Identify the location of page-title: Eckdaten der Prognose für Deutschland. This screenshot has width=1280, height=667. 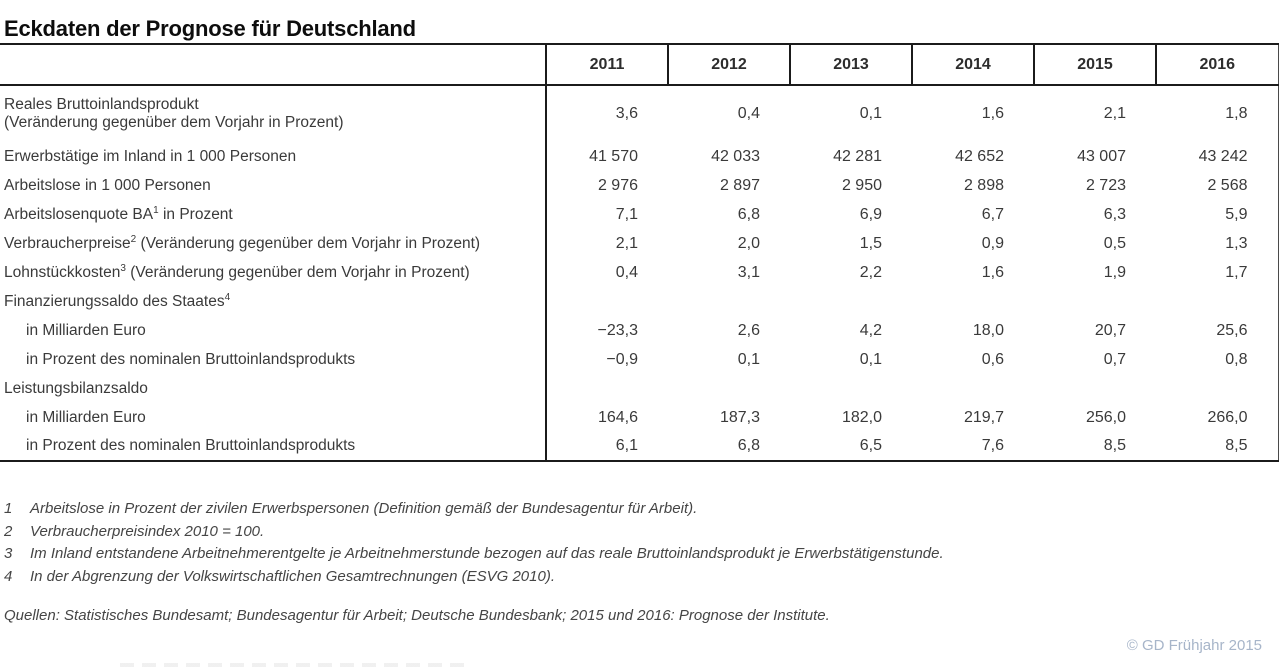
(210, 28).